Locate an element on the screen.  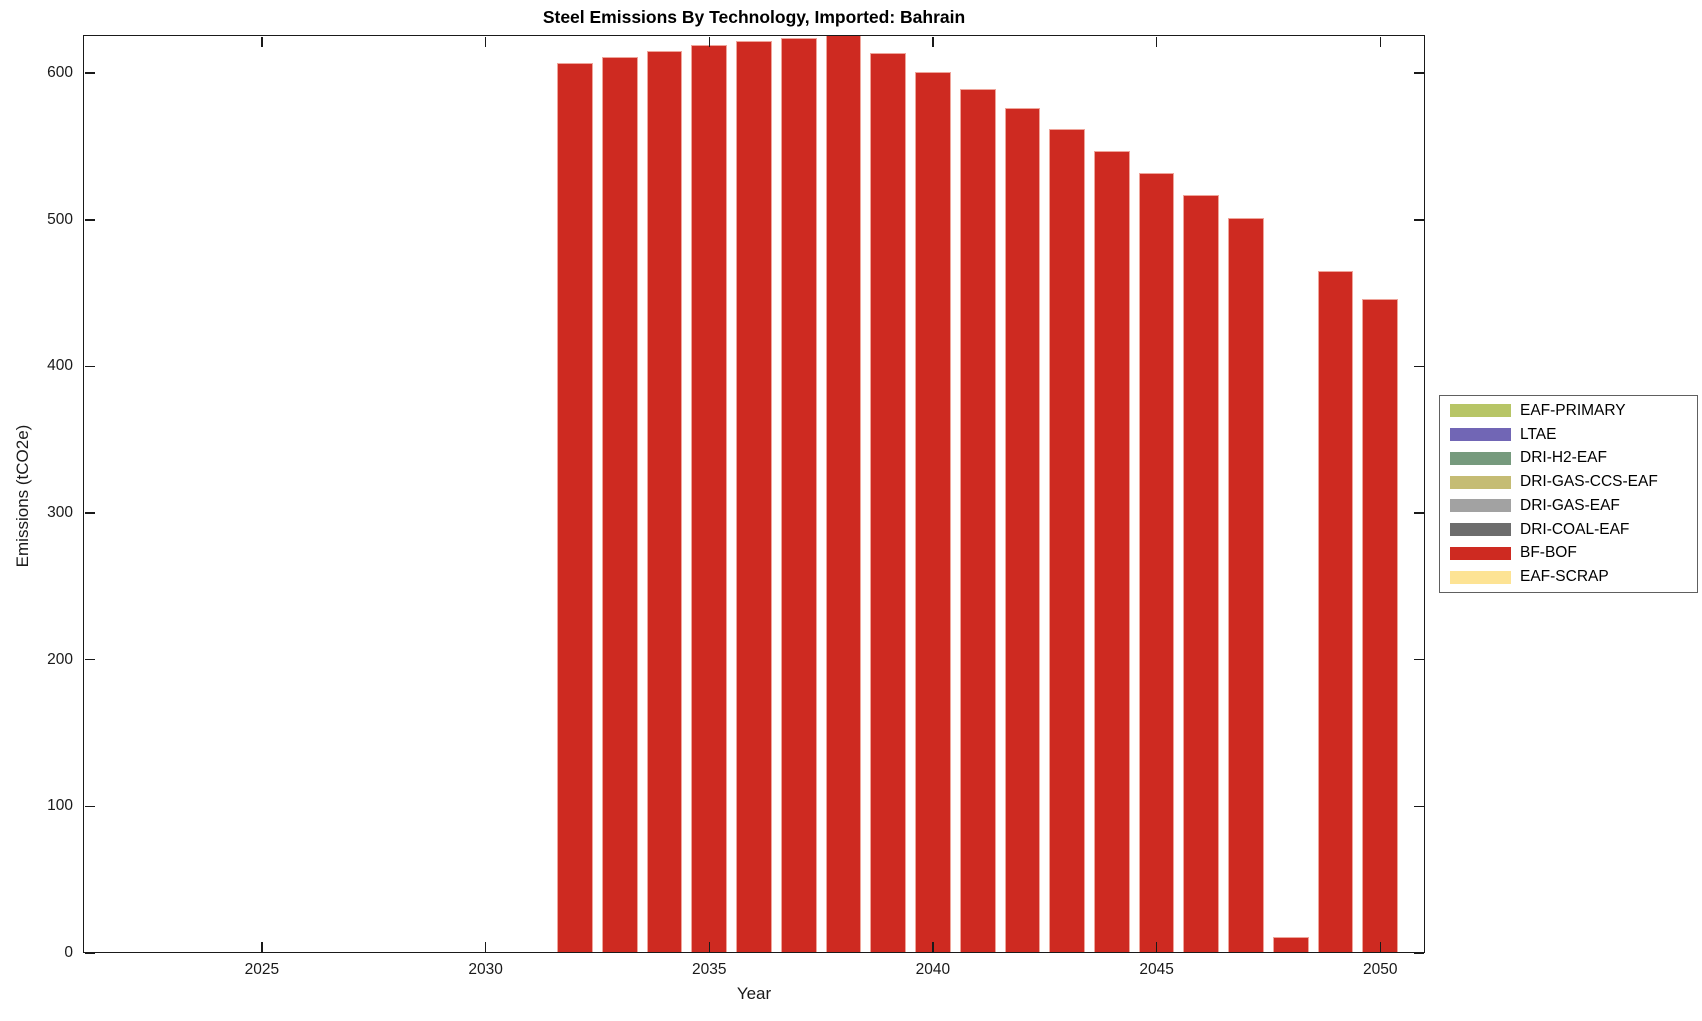
y-tick-label-600: 600 is located at coordinates (60, 73).